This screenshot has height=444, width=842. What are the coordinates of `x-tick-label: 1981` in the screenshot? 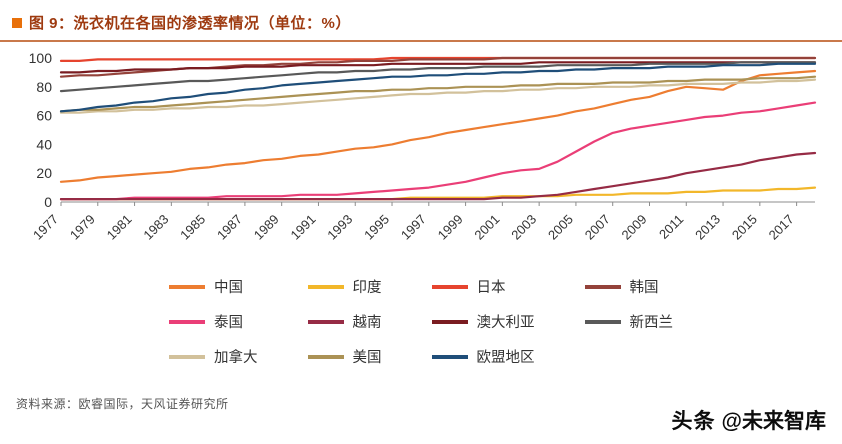 It's located at (119, 227).